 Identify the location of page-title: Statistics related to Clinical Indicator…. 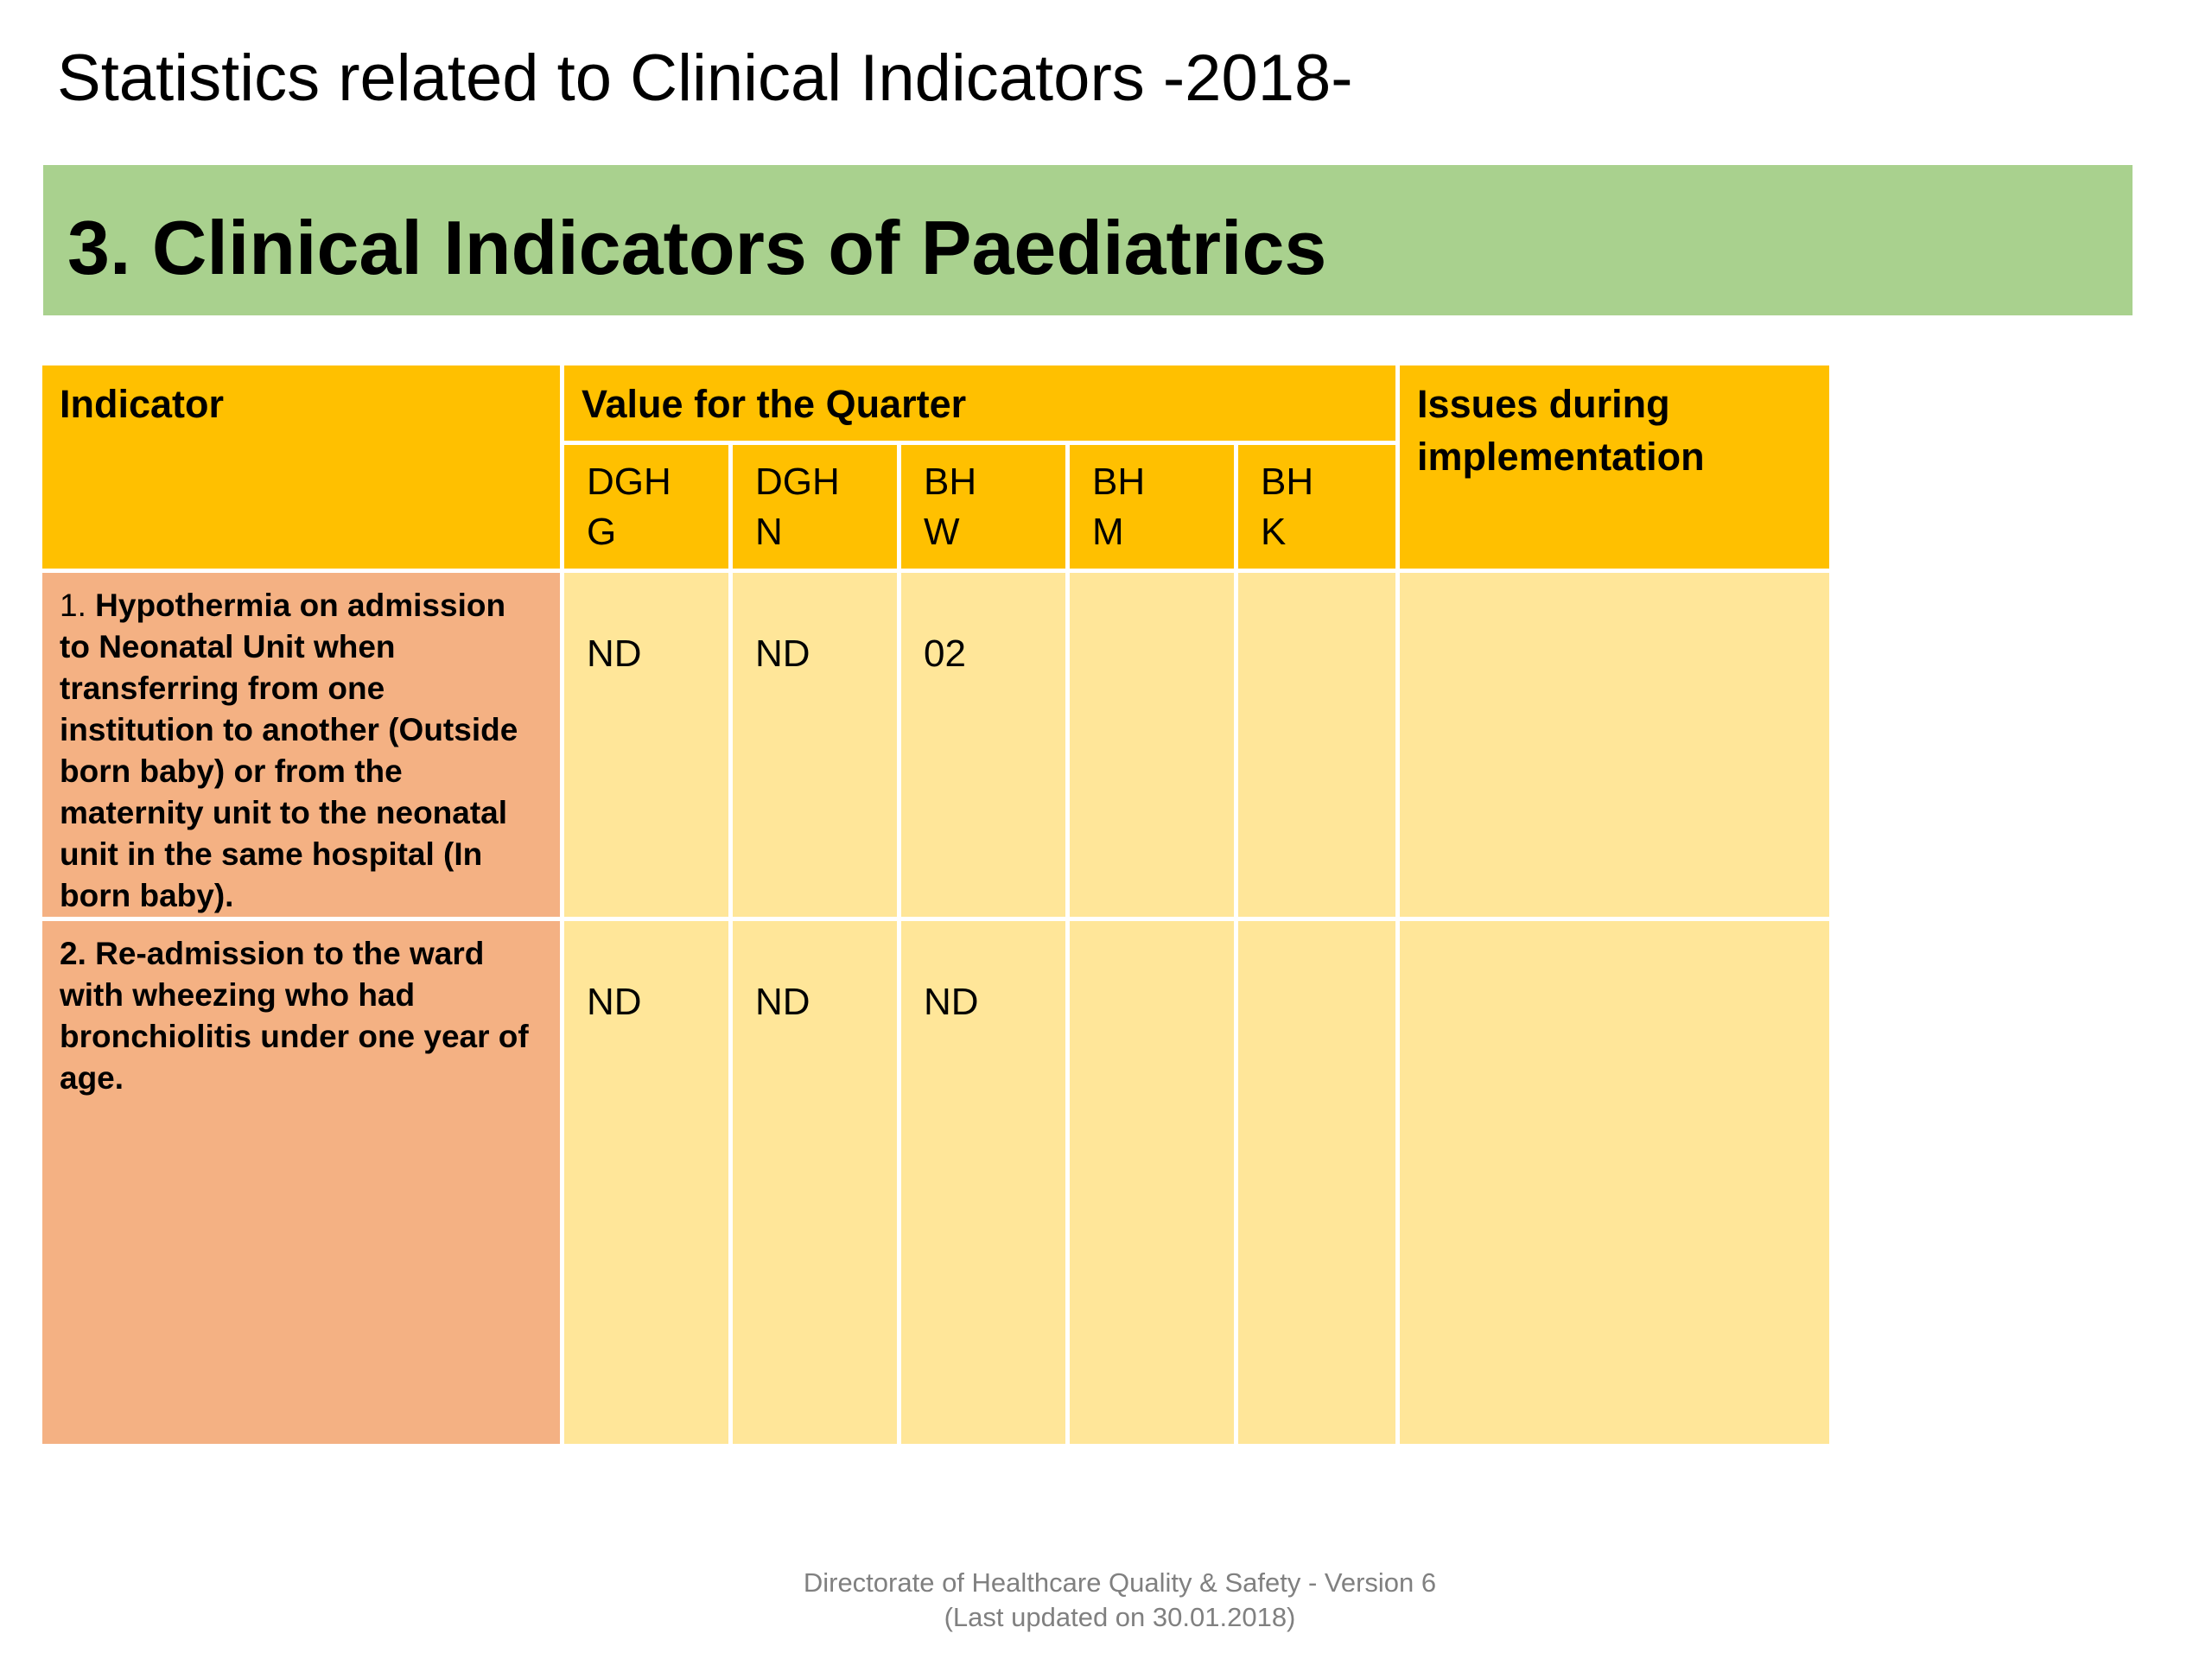
(705, 78).